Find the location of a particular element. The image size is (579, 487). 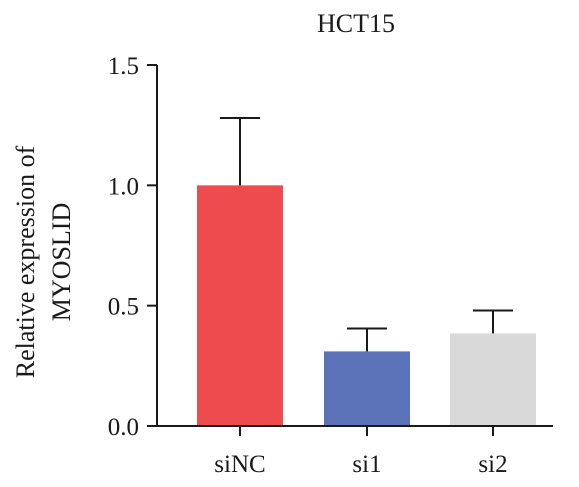

x-tick-label-si1: si1 is located at coordinates (366, 464).